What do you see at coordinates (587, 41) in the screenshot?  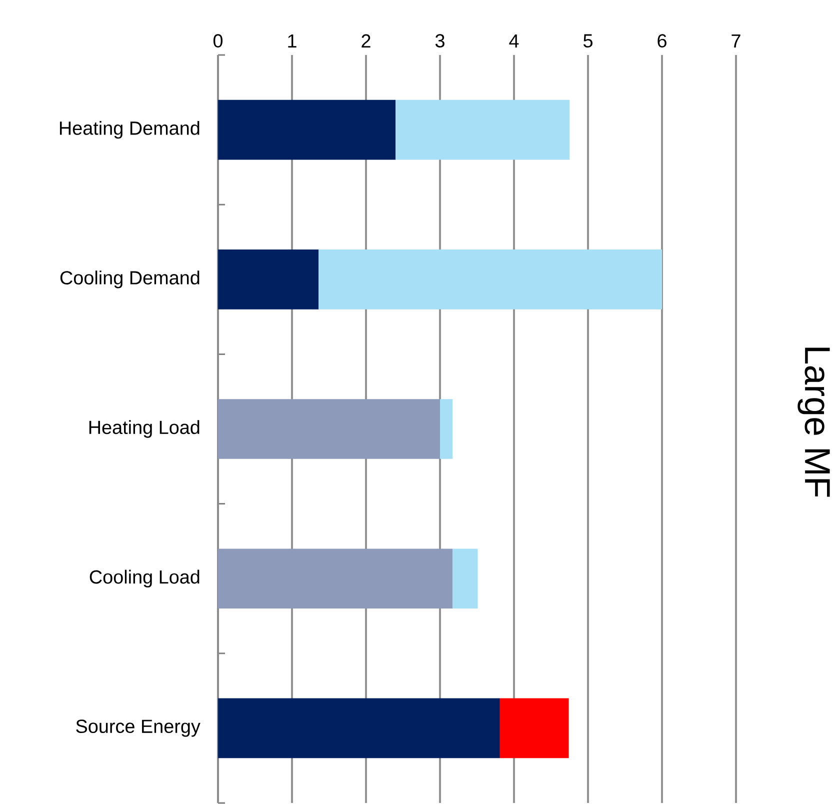 I see `x-tick-label: 5` at bounding box center [587, 41].